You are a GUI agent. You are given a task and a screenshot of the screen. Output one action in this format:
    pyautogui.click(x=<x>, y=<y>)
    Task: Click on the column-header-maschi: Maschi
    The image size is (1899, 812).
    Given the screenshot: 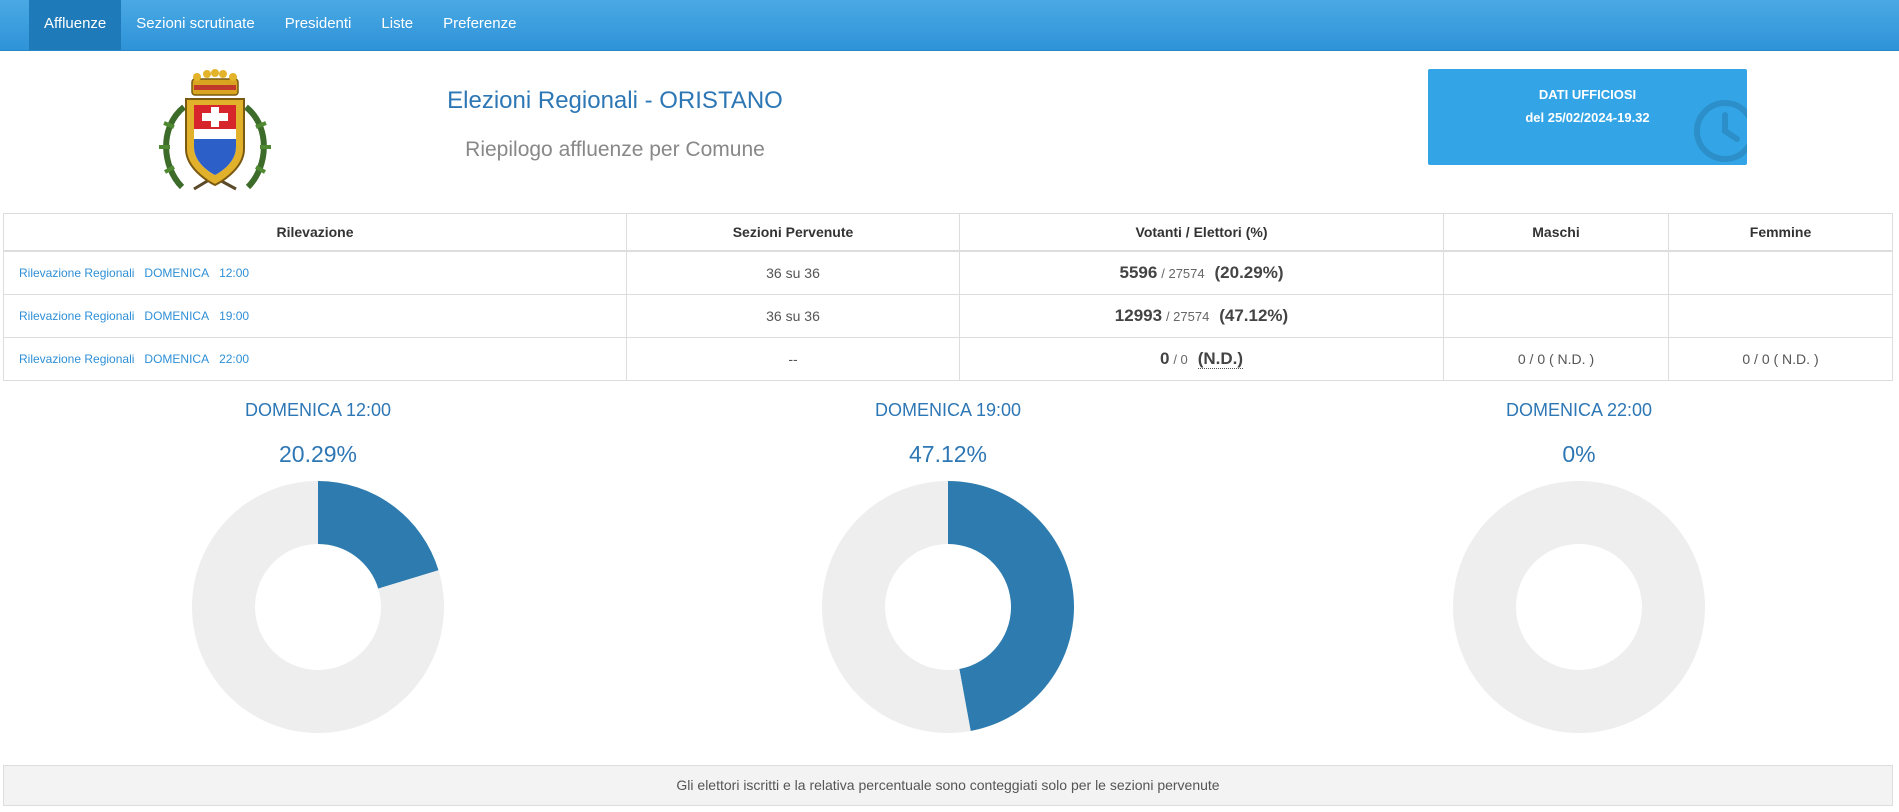 What is the action you would take?
    pyautogui.click(x=1556, y=232)
    